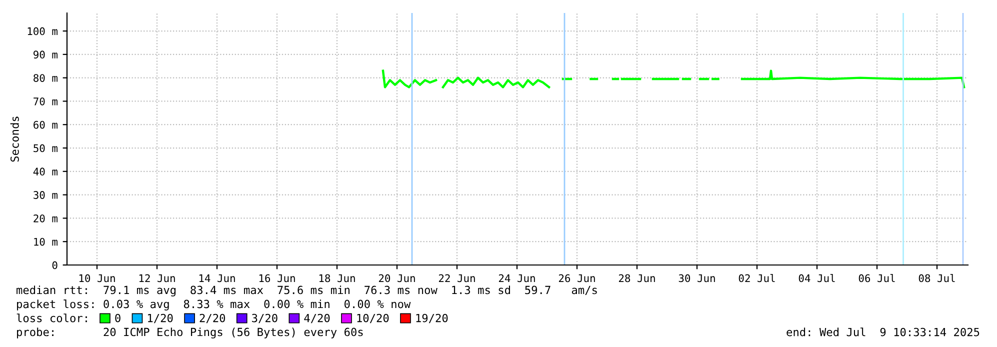 The image size is (997, 347). What do you see at coordinates (117, 318) in the screenshot?
I see `legend-label: 0` at bounding box center [117, 318].